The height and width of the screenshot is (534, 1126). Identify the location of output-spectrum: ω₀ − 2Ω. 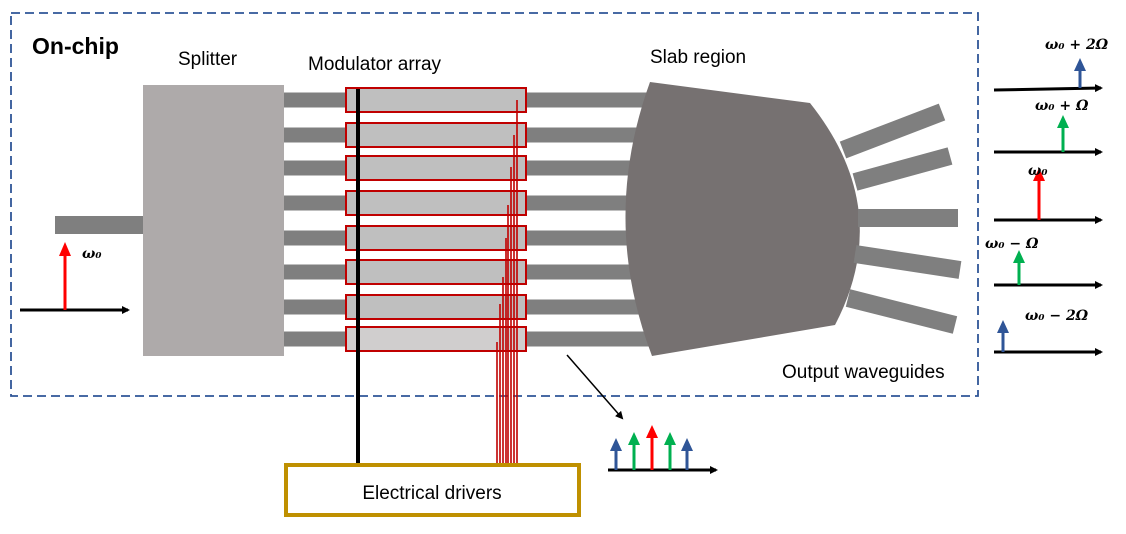
(1048, 332).